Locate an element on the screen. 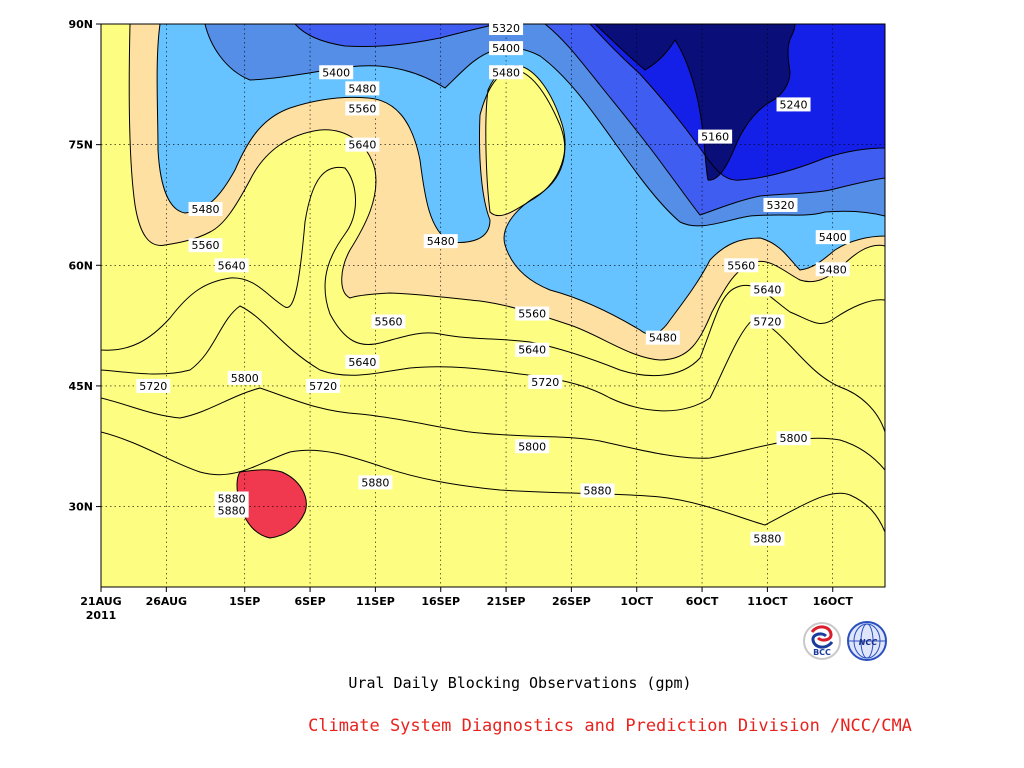 The width and height of the screenshot is (1024, 768). contour-label-text: 5240 is located at coordinates (794, 104).